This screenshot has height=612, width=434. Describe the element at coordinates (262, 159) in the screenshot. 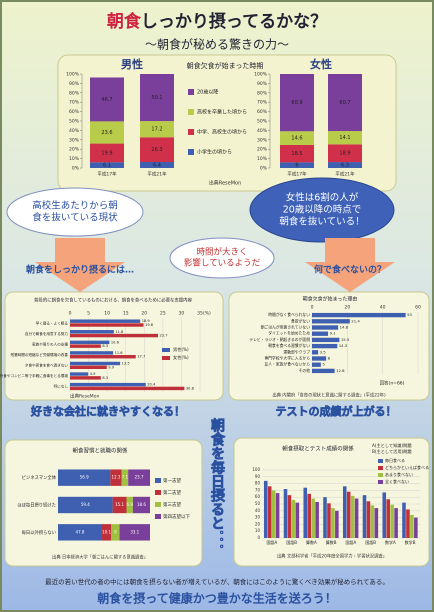

I see `y-tick-label: 10%` at that location.